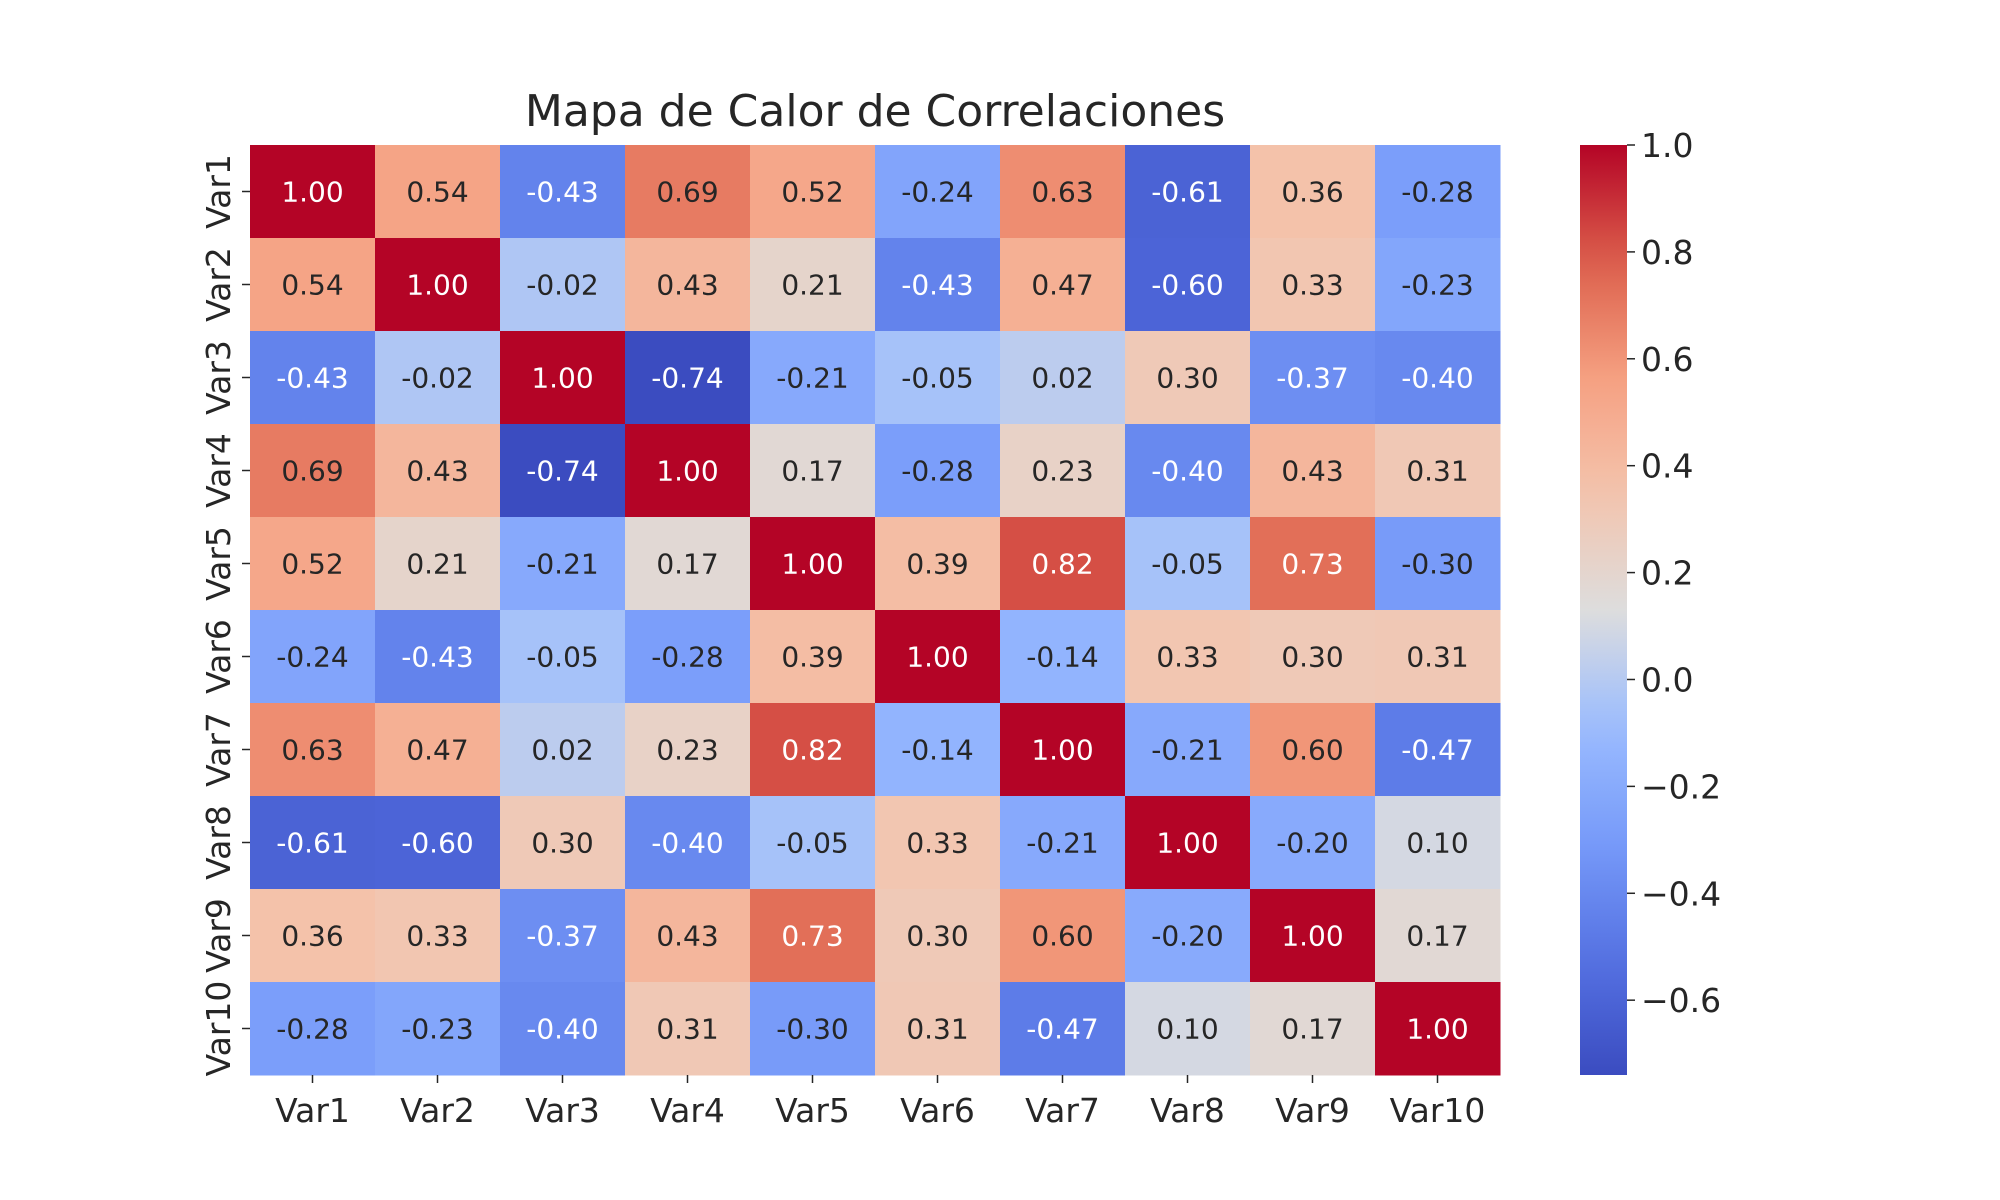 This screenshot has width=2000, height=1200. I want to click on cell-value-label: 0.21, so click(437, 564).